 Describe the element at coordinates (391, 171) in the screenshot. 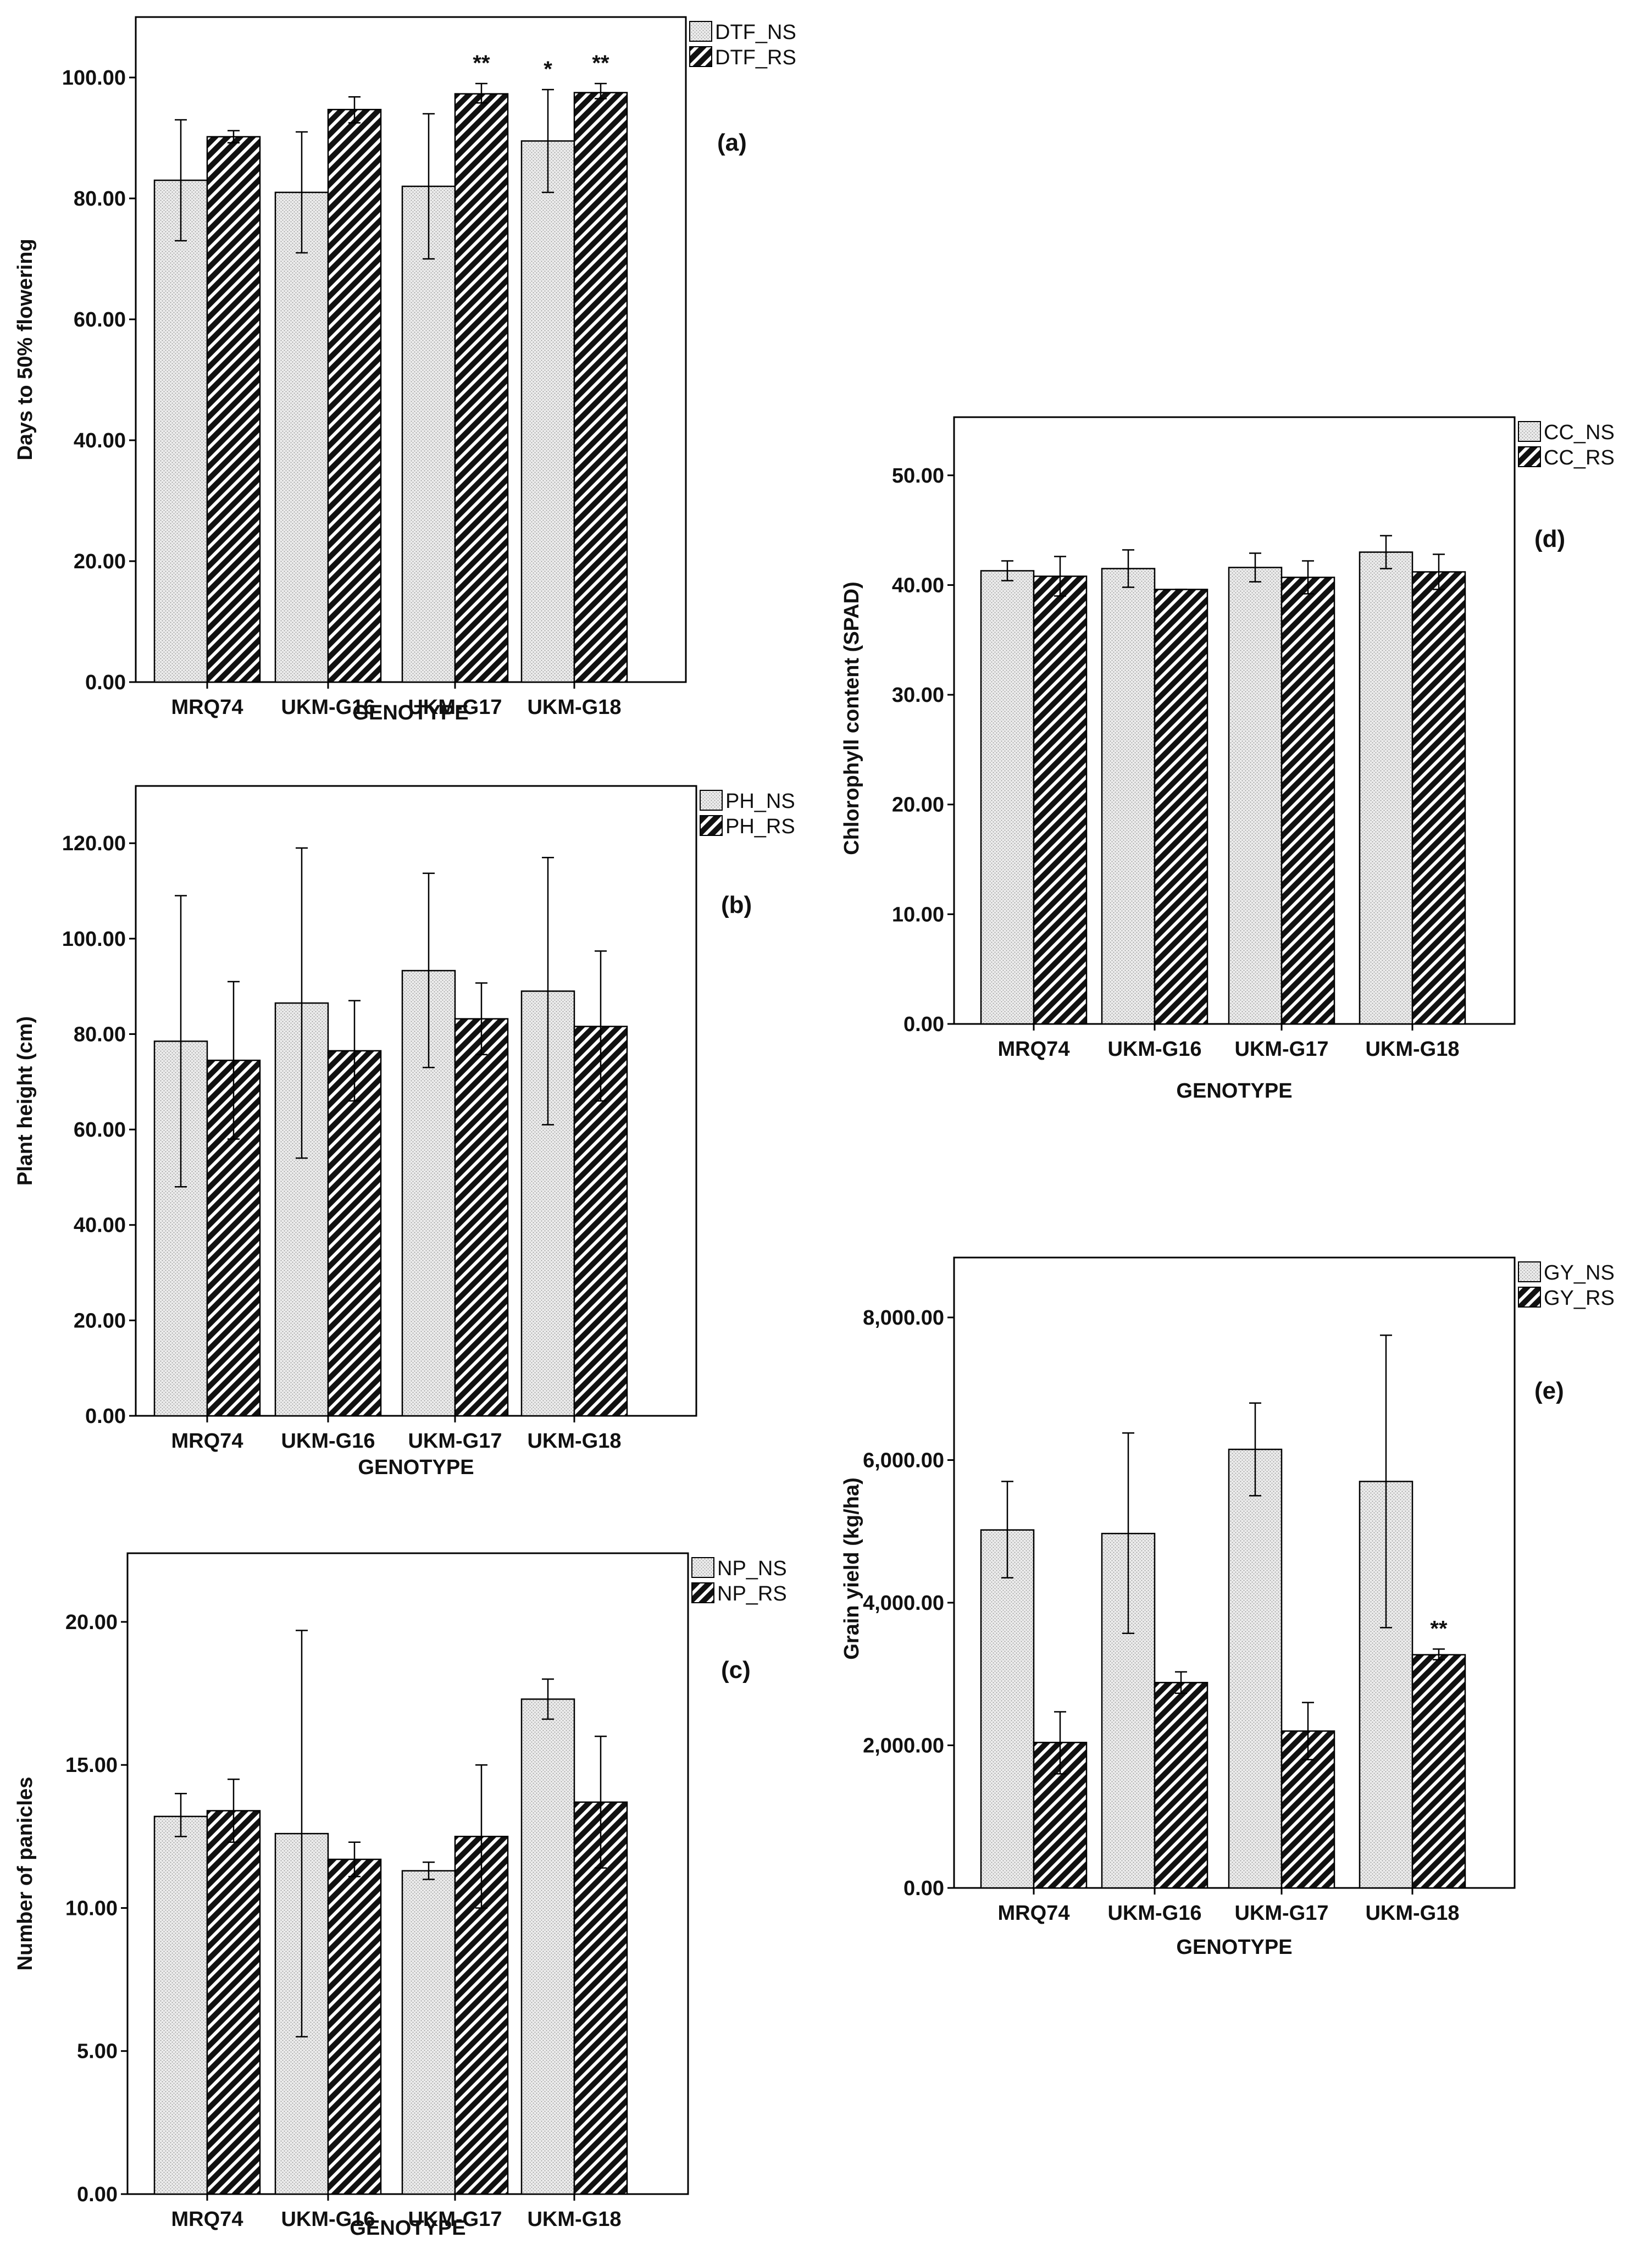

I see `error-bars-a` at that location.